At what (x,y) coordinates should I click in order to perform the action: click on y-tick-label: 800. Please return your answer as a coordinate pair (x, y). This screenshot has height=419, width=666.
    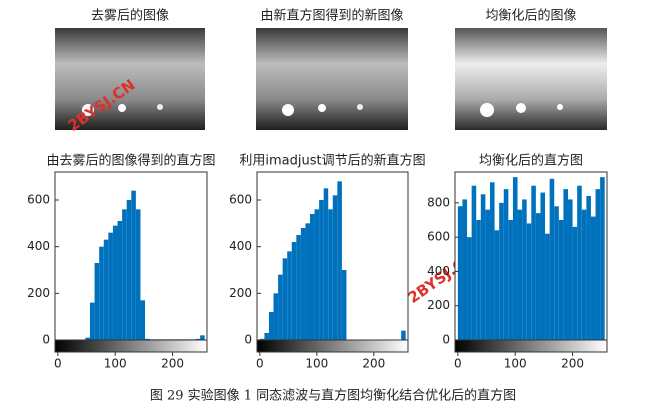
    Looking at the image, I should click on (438, 202).